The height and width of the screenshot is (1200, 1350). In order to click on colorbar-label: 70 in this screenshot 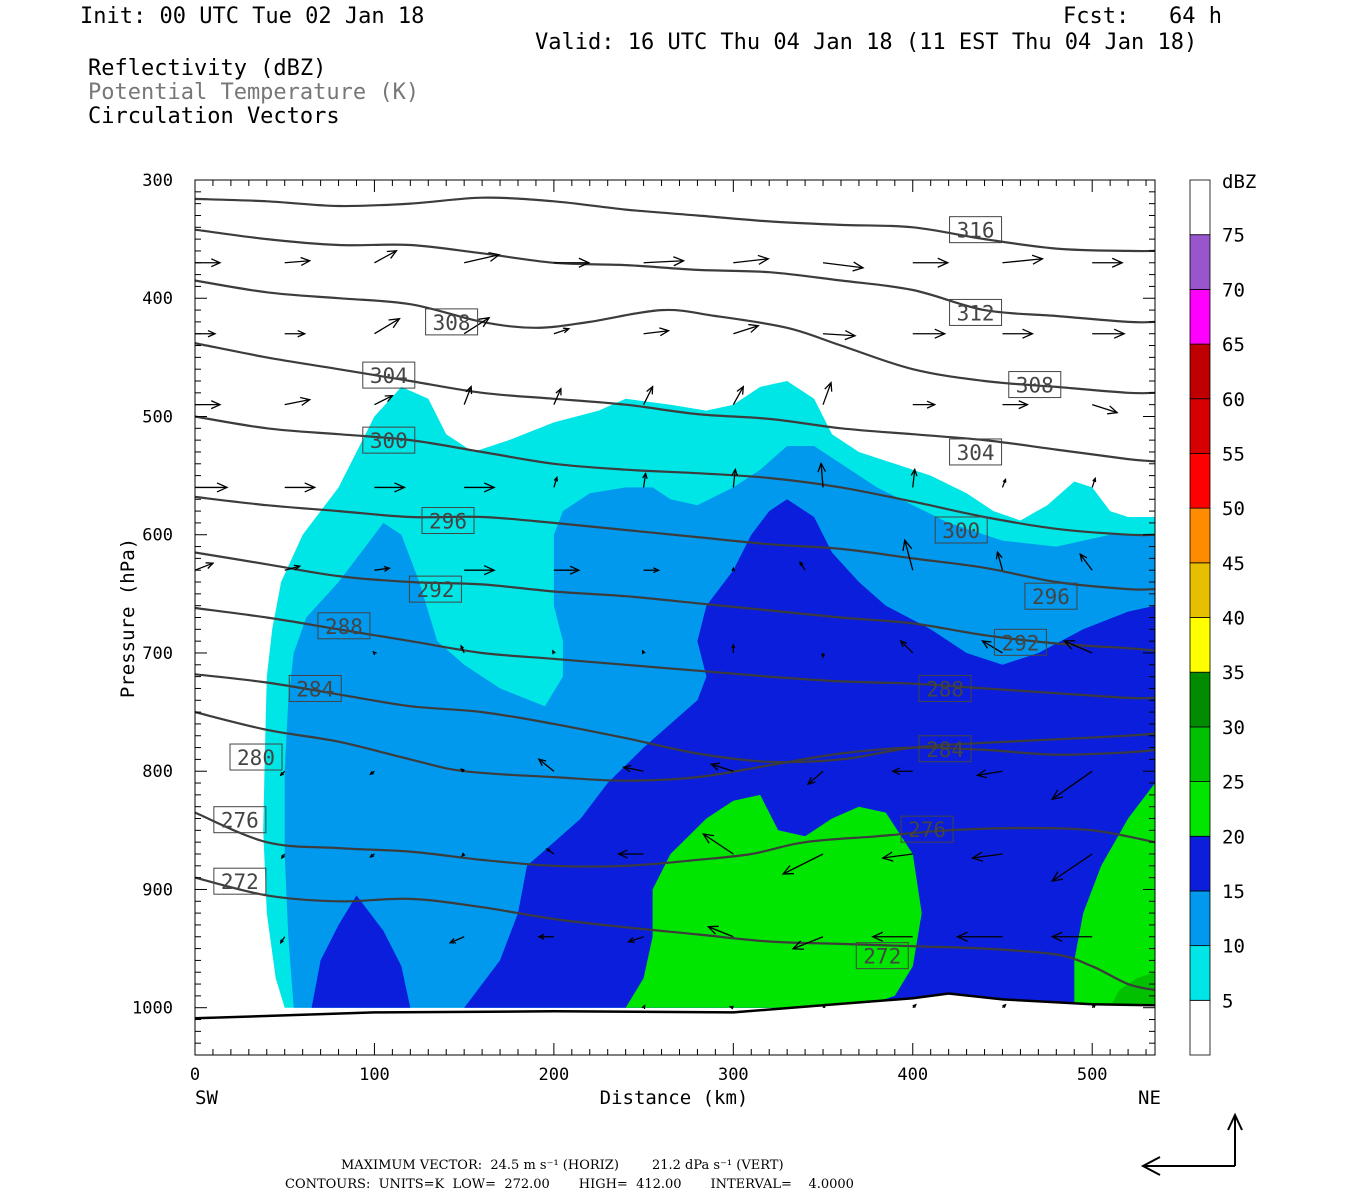, I will do `click(1233, 290)`.